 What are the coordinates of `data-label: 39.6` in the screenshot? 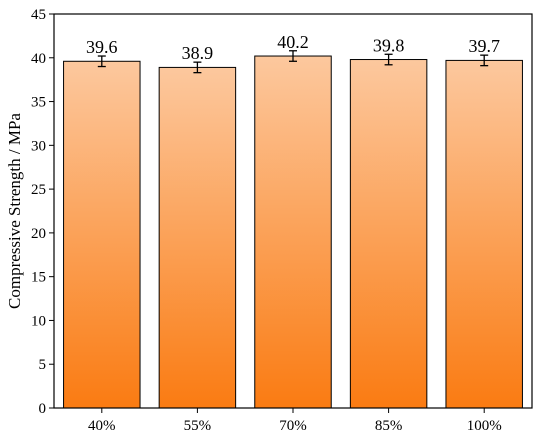 It's located at (102, 47).